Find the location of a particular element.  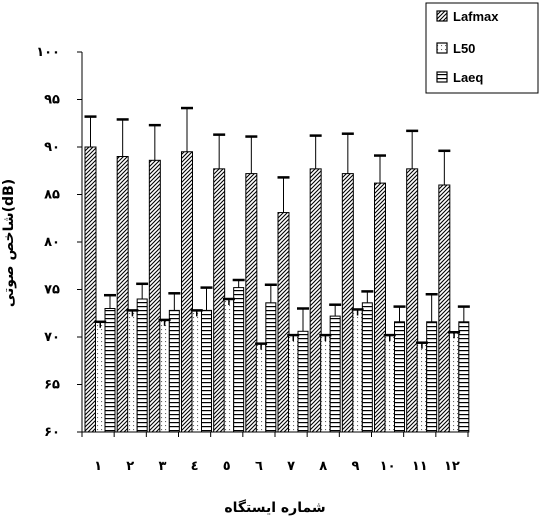

x-tick-labels: ۱ ۲ ۳ ٤ ٥ ٦ ۷ ۸ ۹ ۱۰ ۱۱ ۱۲ is located at coordinates (277, 466).